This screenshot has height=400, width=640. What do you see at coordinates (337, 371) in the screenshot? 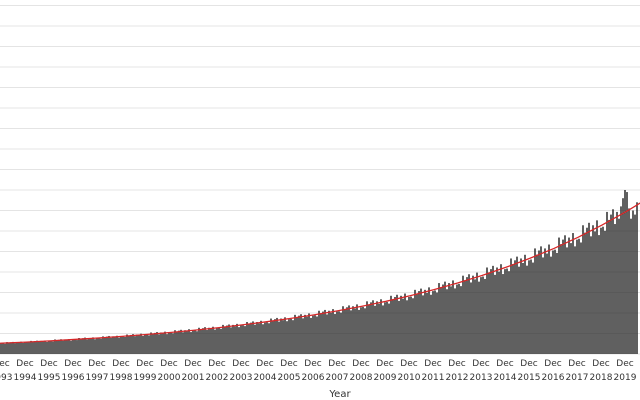
I see `x-tick-label: Dec 2007` at bounding box center [337, 371].